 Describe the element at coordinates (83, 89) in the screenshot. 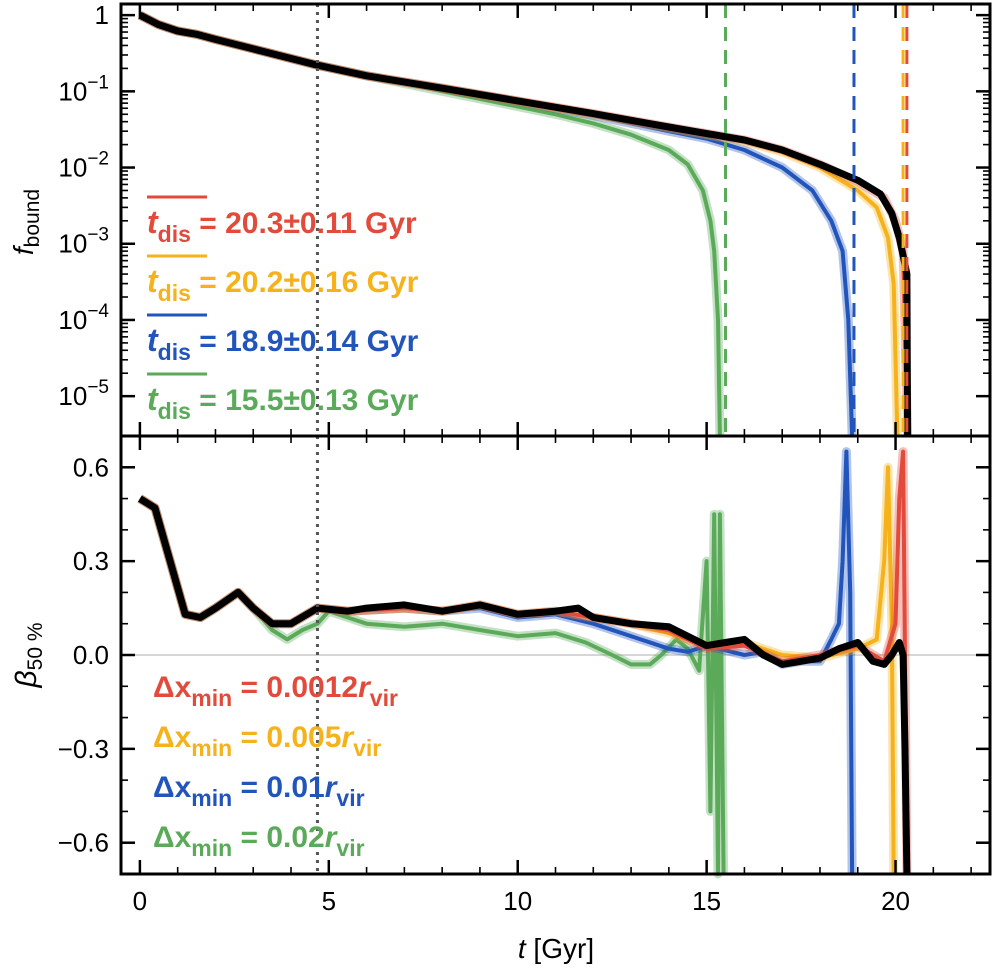

I see `top-y-tick-label: 10⁻¹` at that location.